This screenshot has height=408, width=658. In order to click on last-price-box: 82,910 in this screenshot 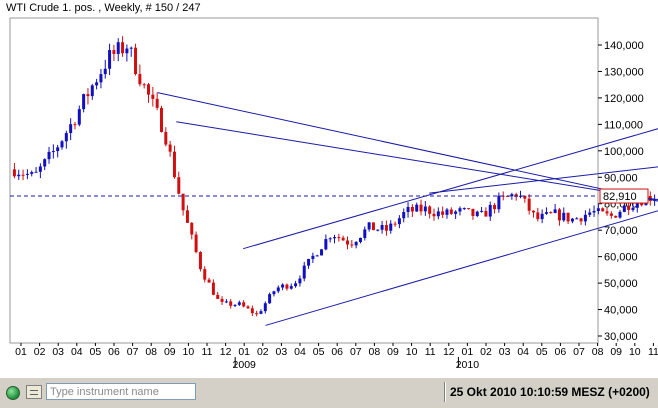, I will do `click(624, 196)`.